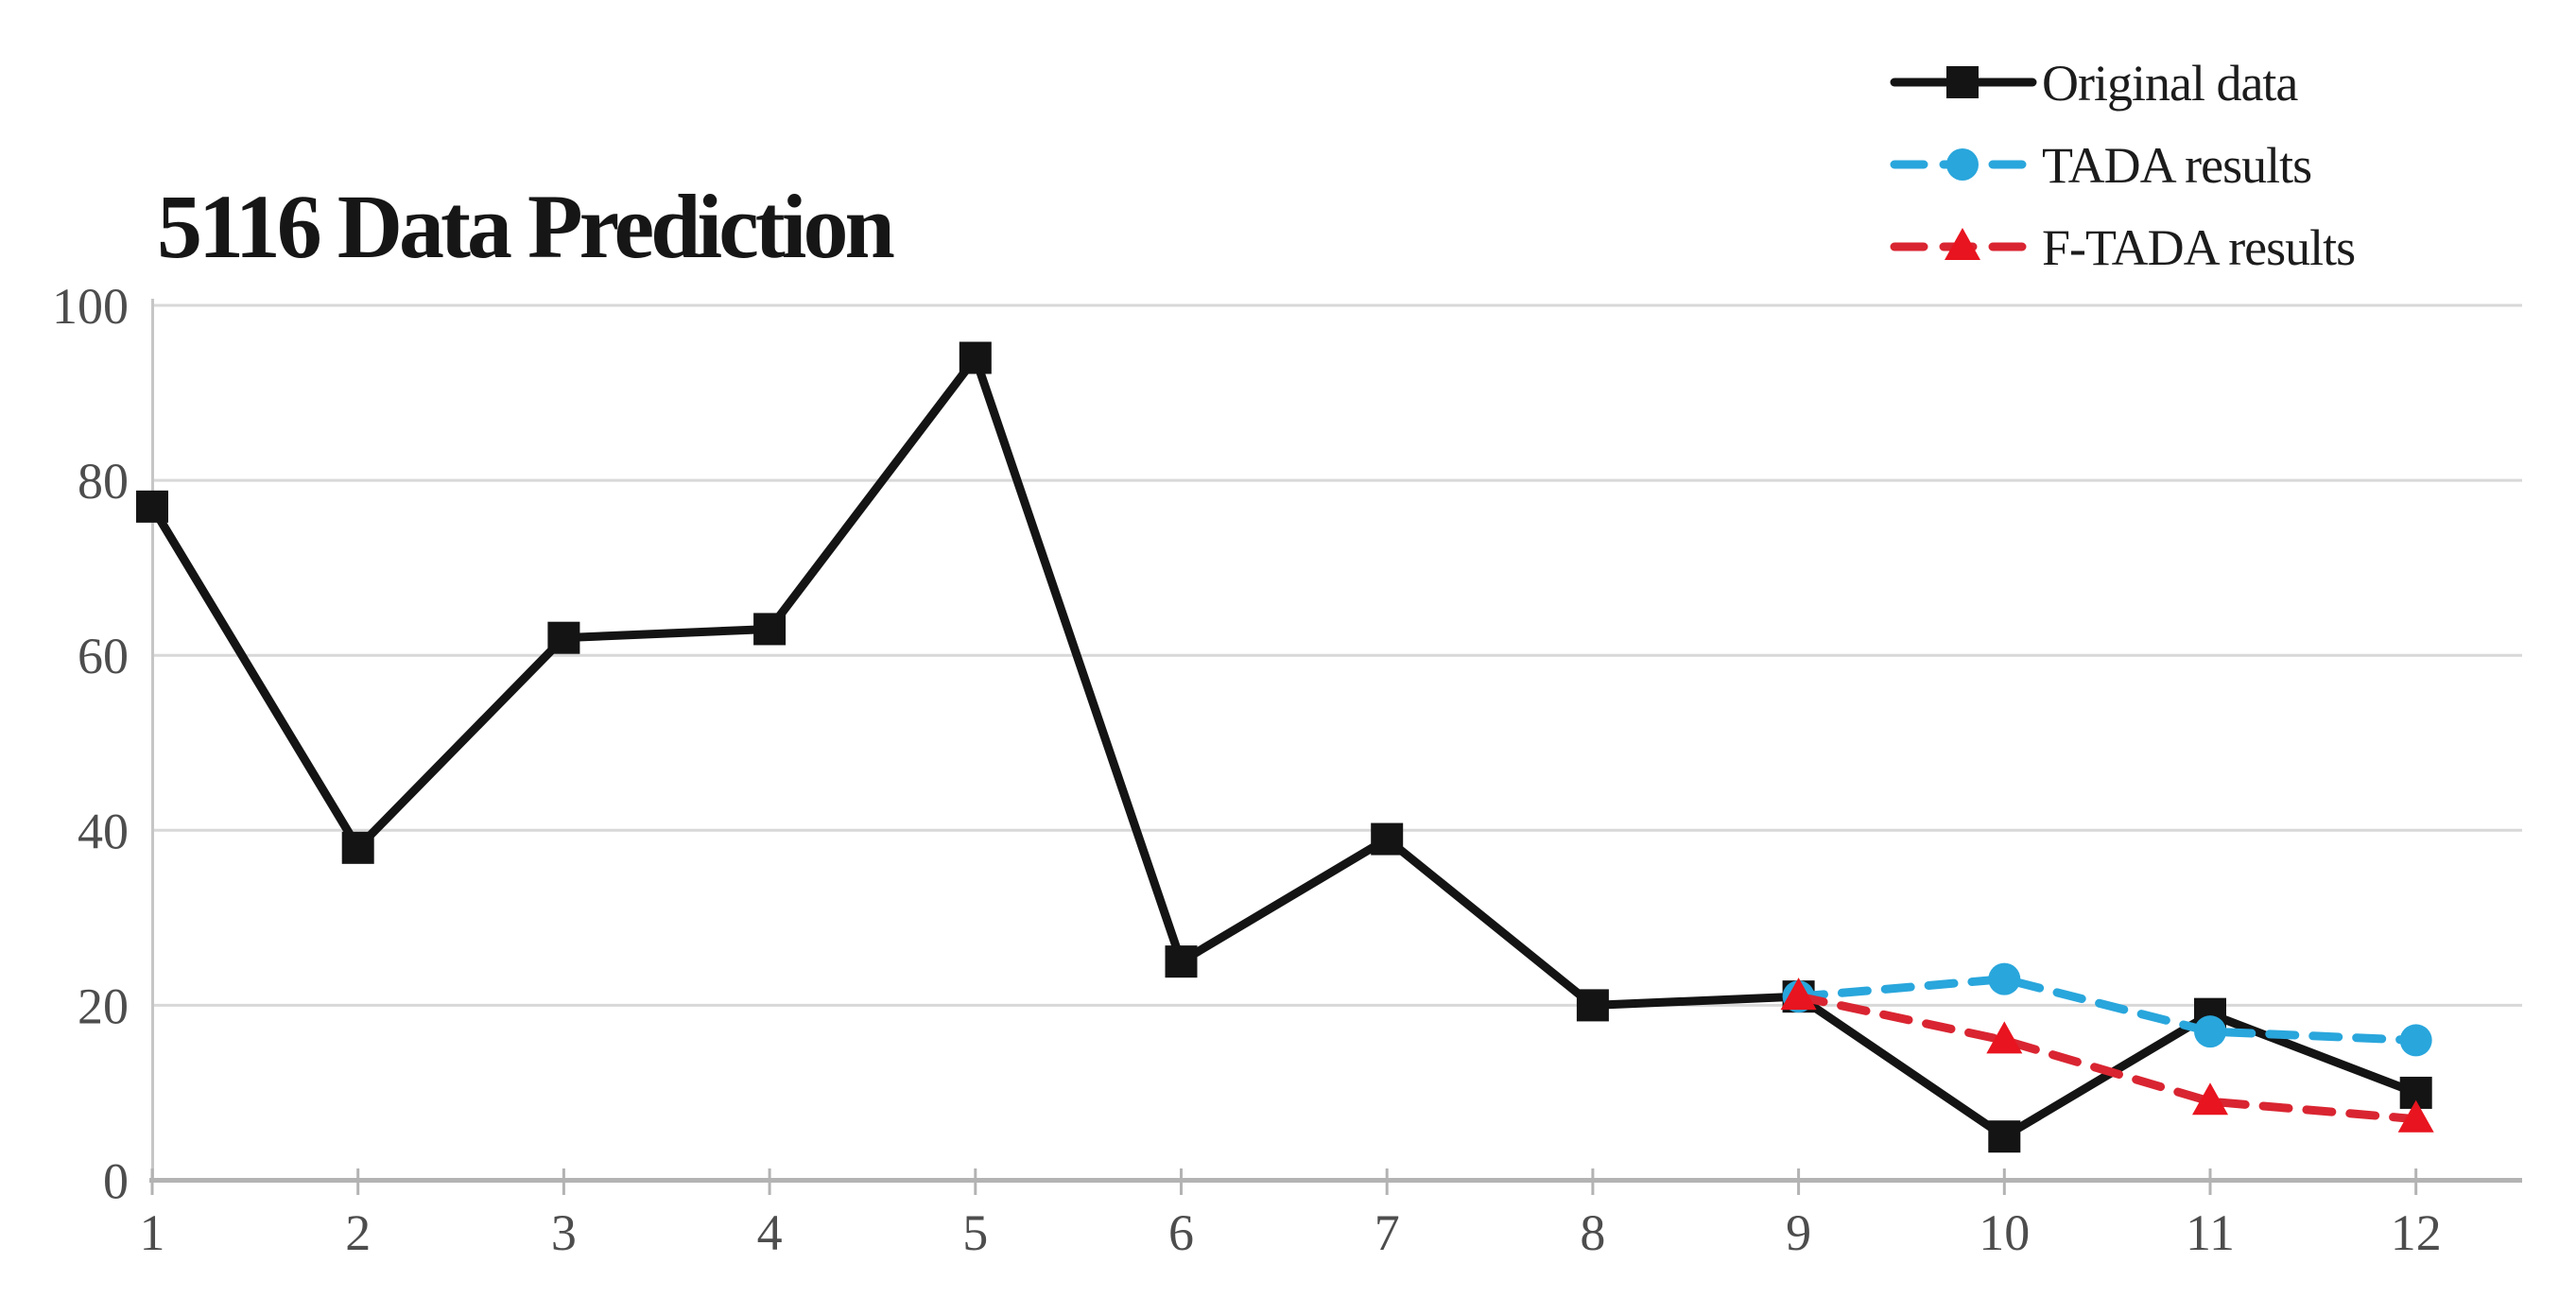  I want to click on legend-label: TADA results, so click(2176, 166).